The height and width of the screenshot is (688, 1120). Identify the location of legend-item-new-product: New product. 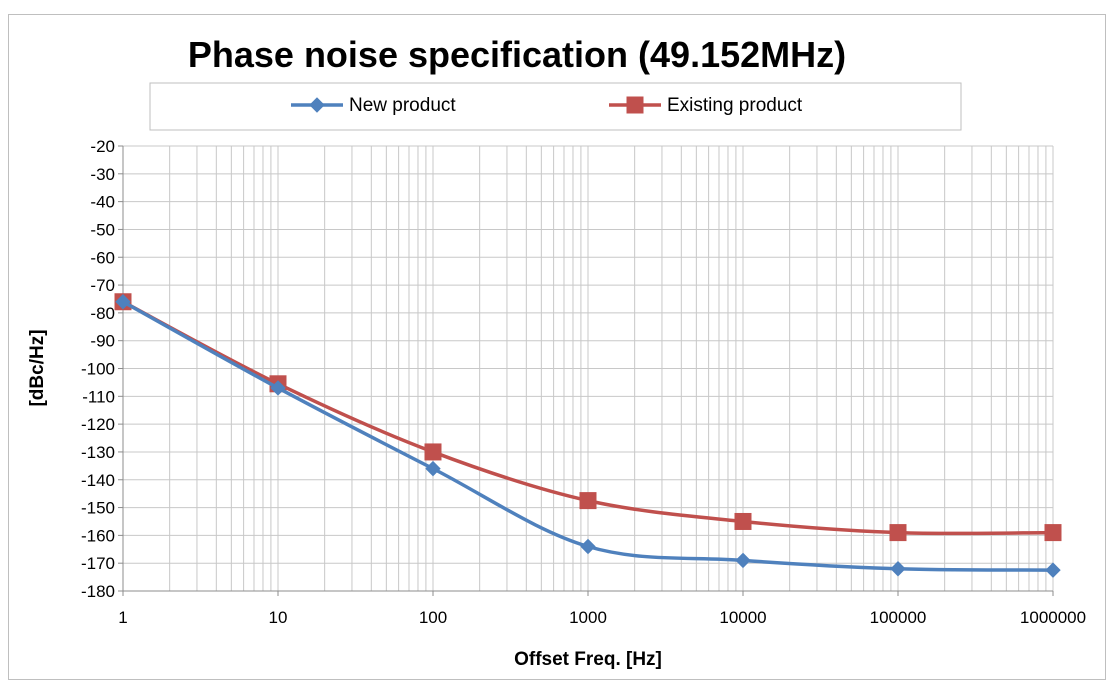
(373, 105).